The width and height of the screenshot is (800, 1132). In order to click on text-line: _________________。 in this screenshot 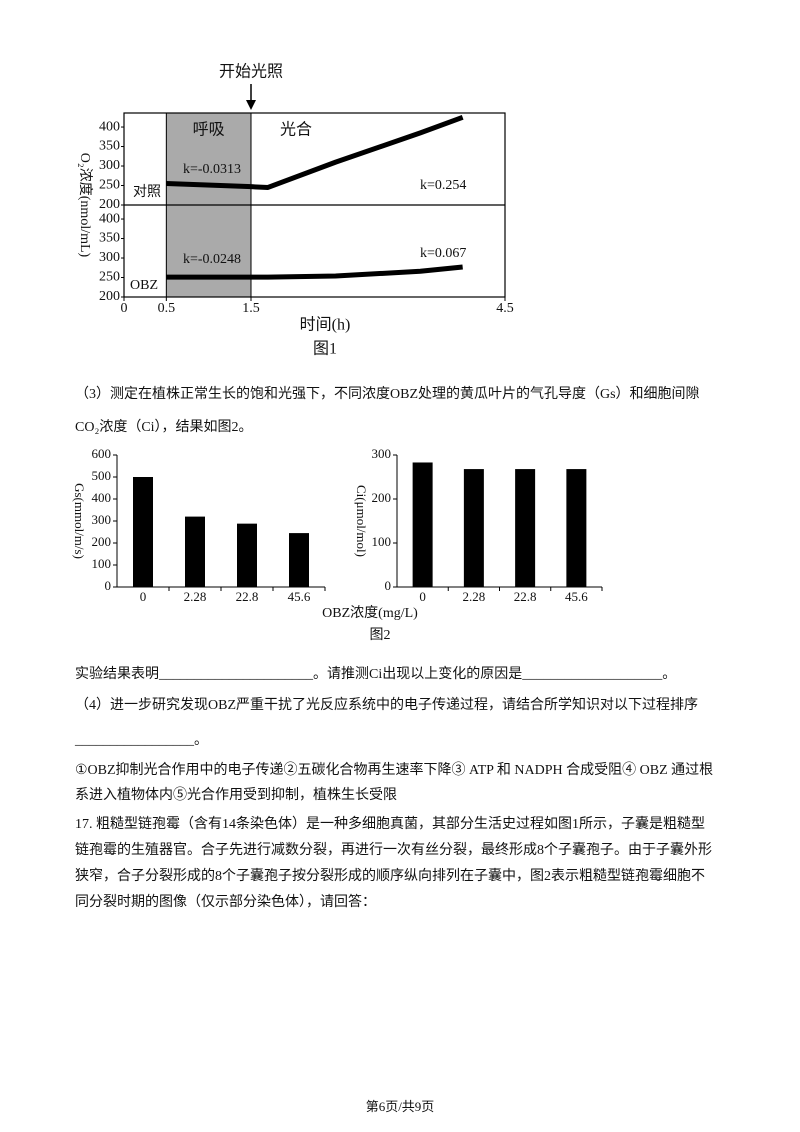, I will do `click(141, 740)`.